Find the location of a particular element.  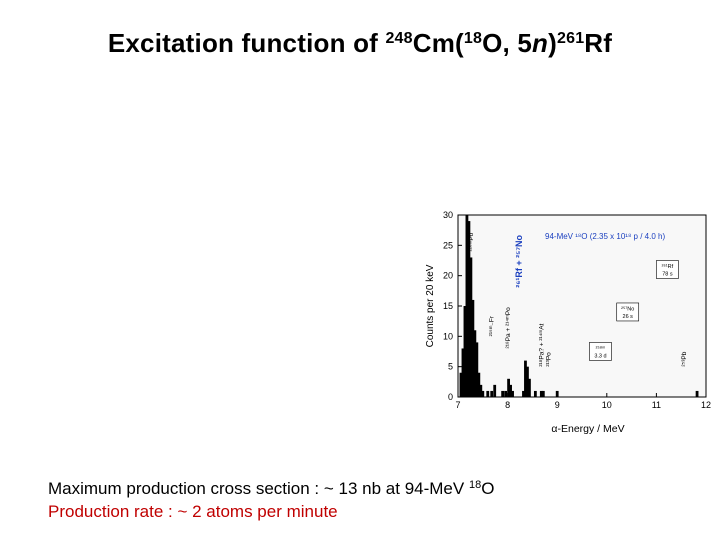

nuclide-box-name: ²⁶¹Rf is located at coordinates (668, 266).